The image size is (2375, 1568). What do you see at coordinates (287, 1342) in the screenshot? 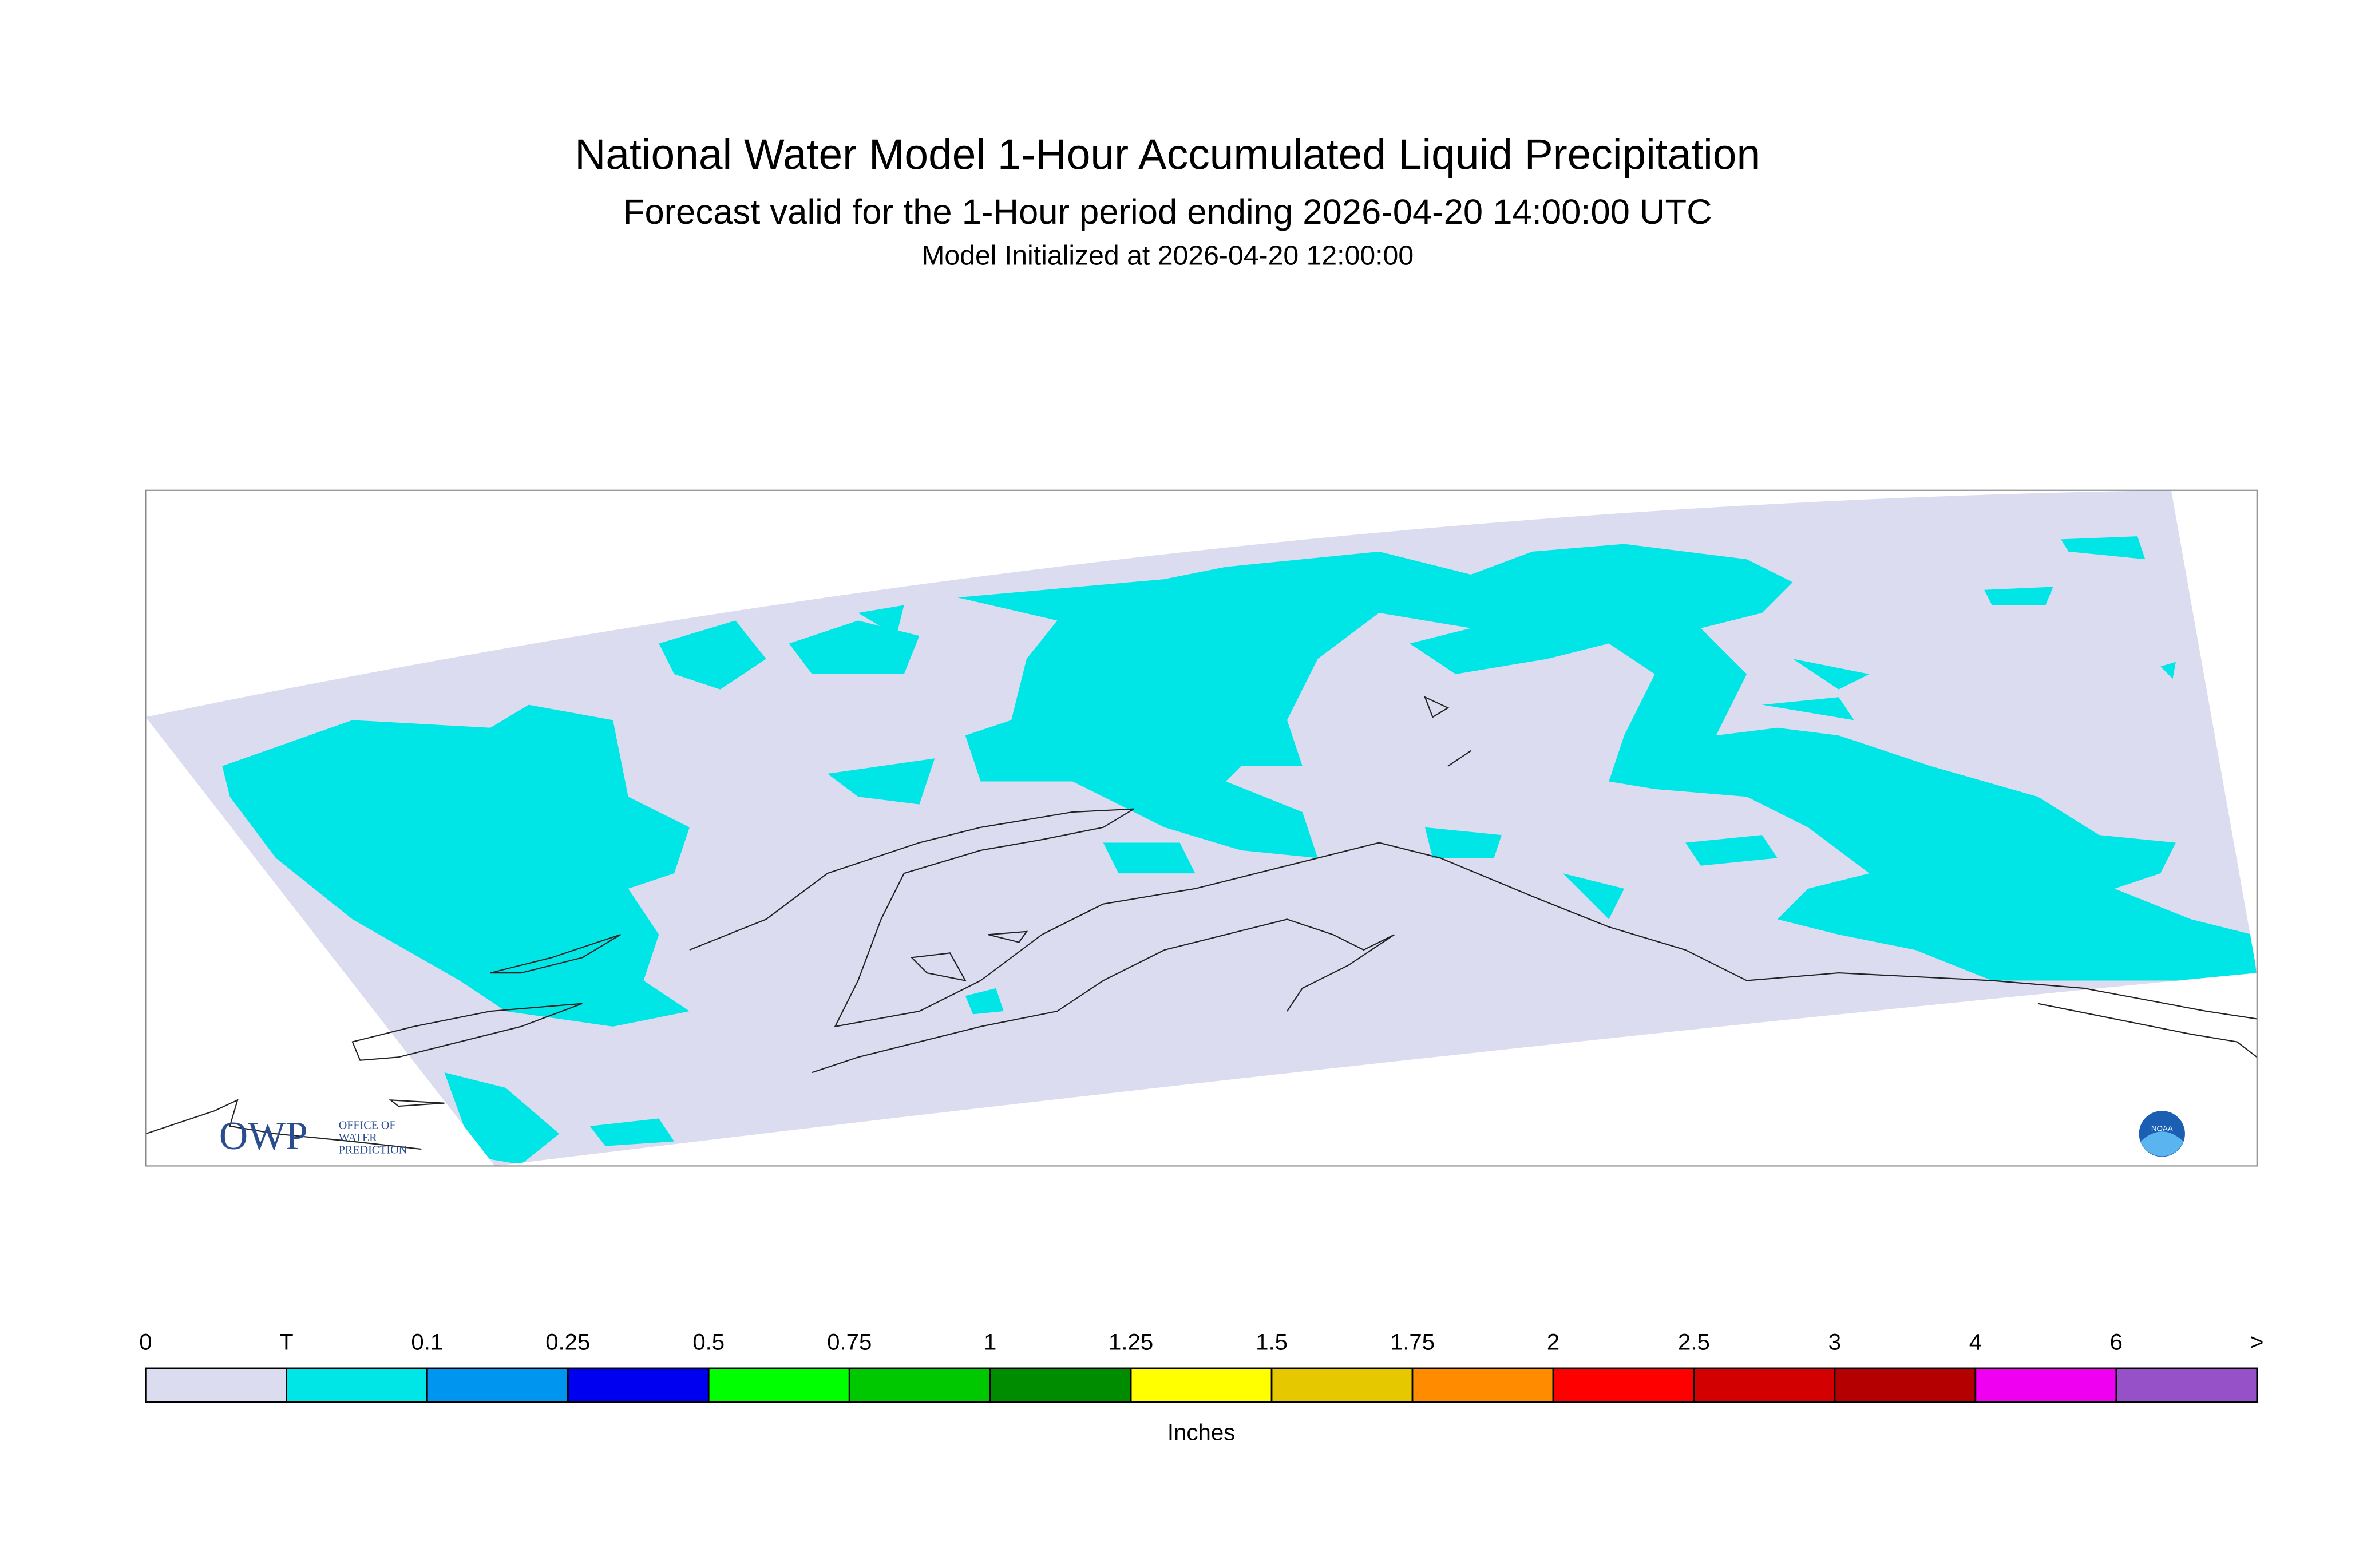
I see `colorbar-label: T` at bounding box center [287, 1342].